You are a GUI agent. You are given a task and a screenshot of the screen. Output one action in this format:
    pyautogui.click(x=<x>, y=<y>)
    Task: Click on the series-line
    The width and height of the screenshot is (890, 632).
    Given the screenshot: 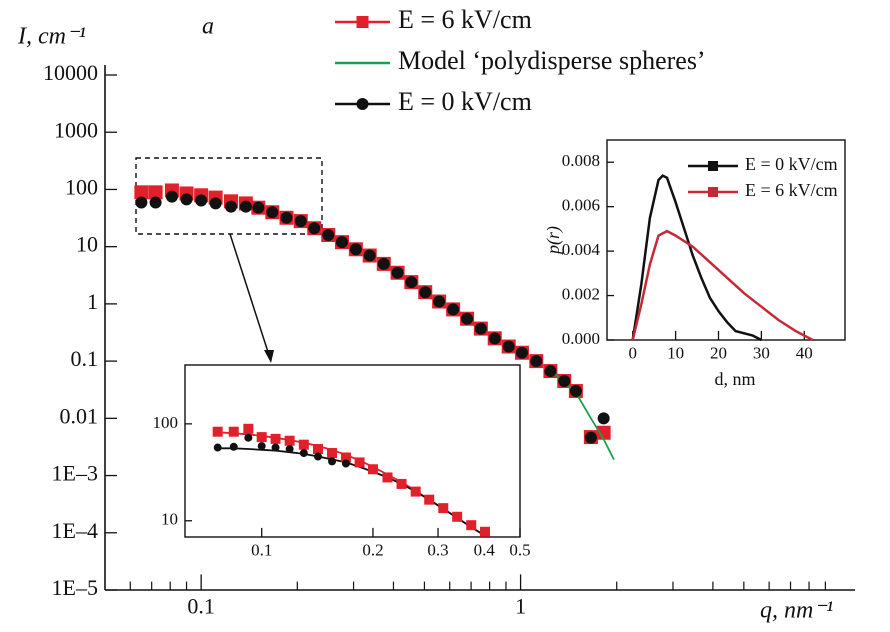 What is the action you would take?
    pyautogui.click(x=696, y=258)
    